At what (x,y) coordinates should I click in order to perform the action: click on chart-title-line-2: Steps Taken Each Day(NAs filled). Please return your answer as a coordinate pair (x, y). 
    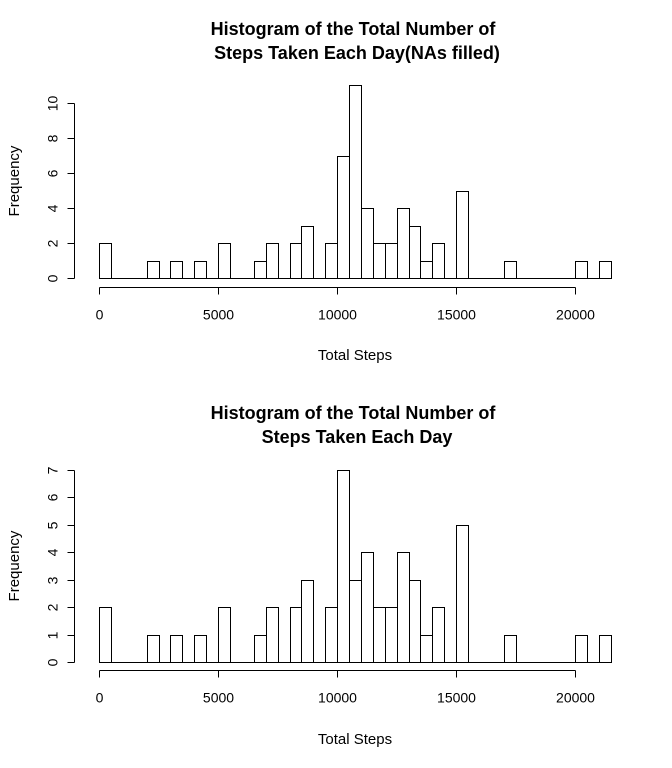
    Looking at the image, I should click on (357, 53).